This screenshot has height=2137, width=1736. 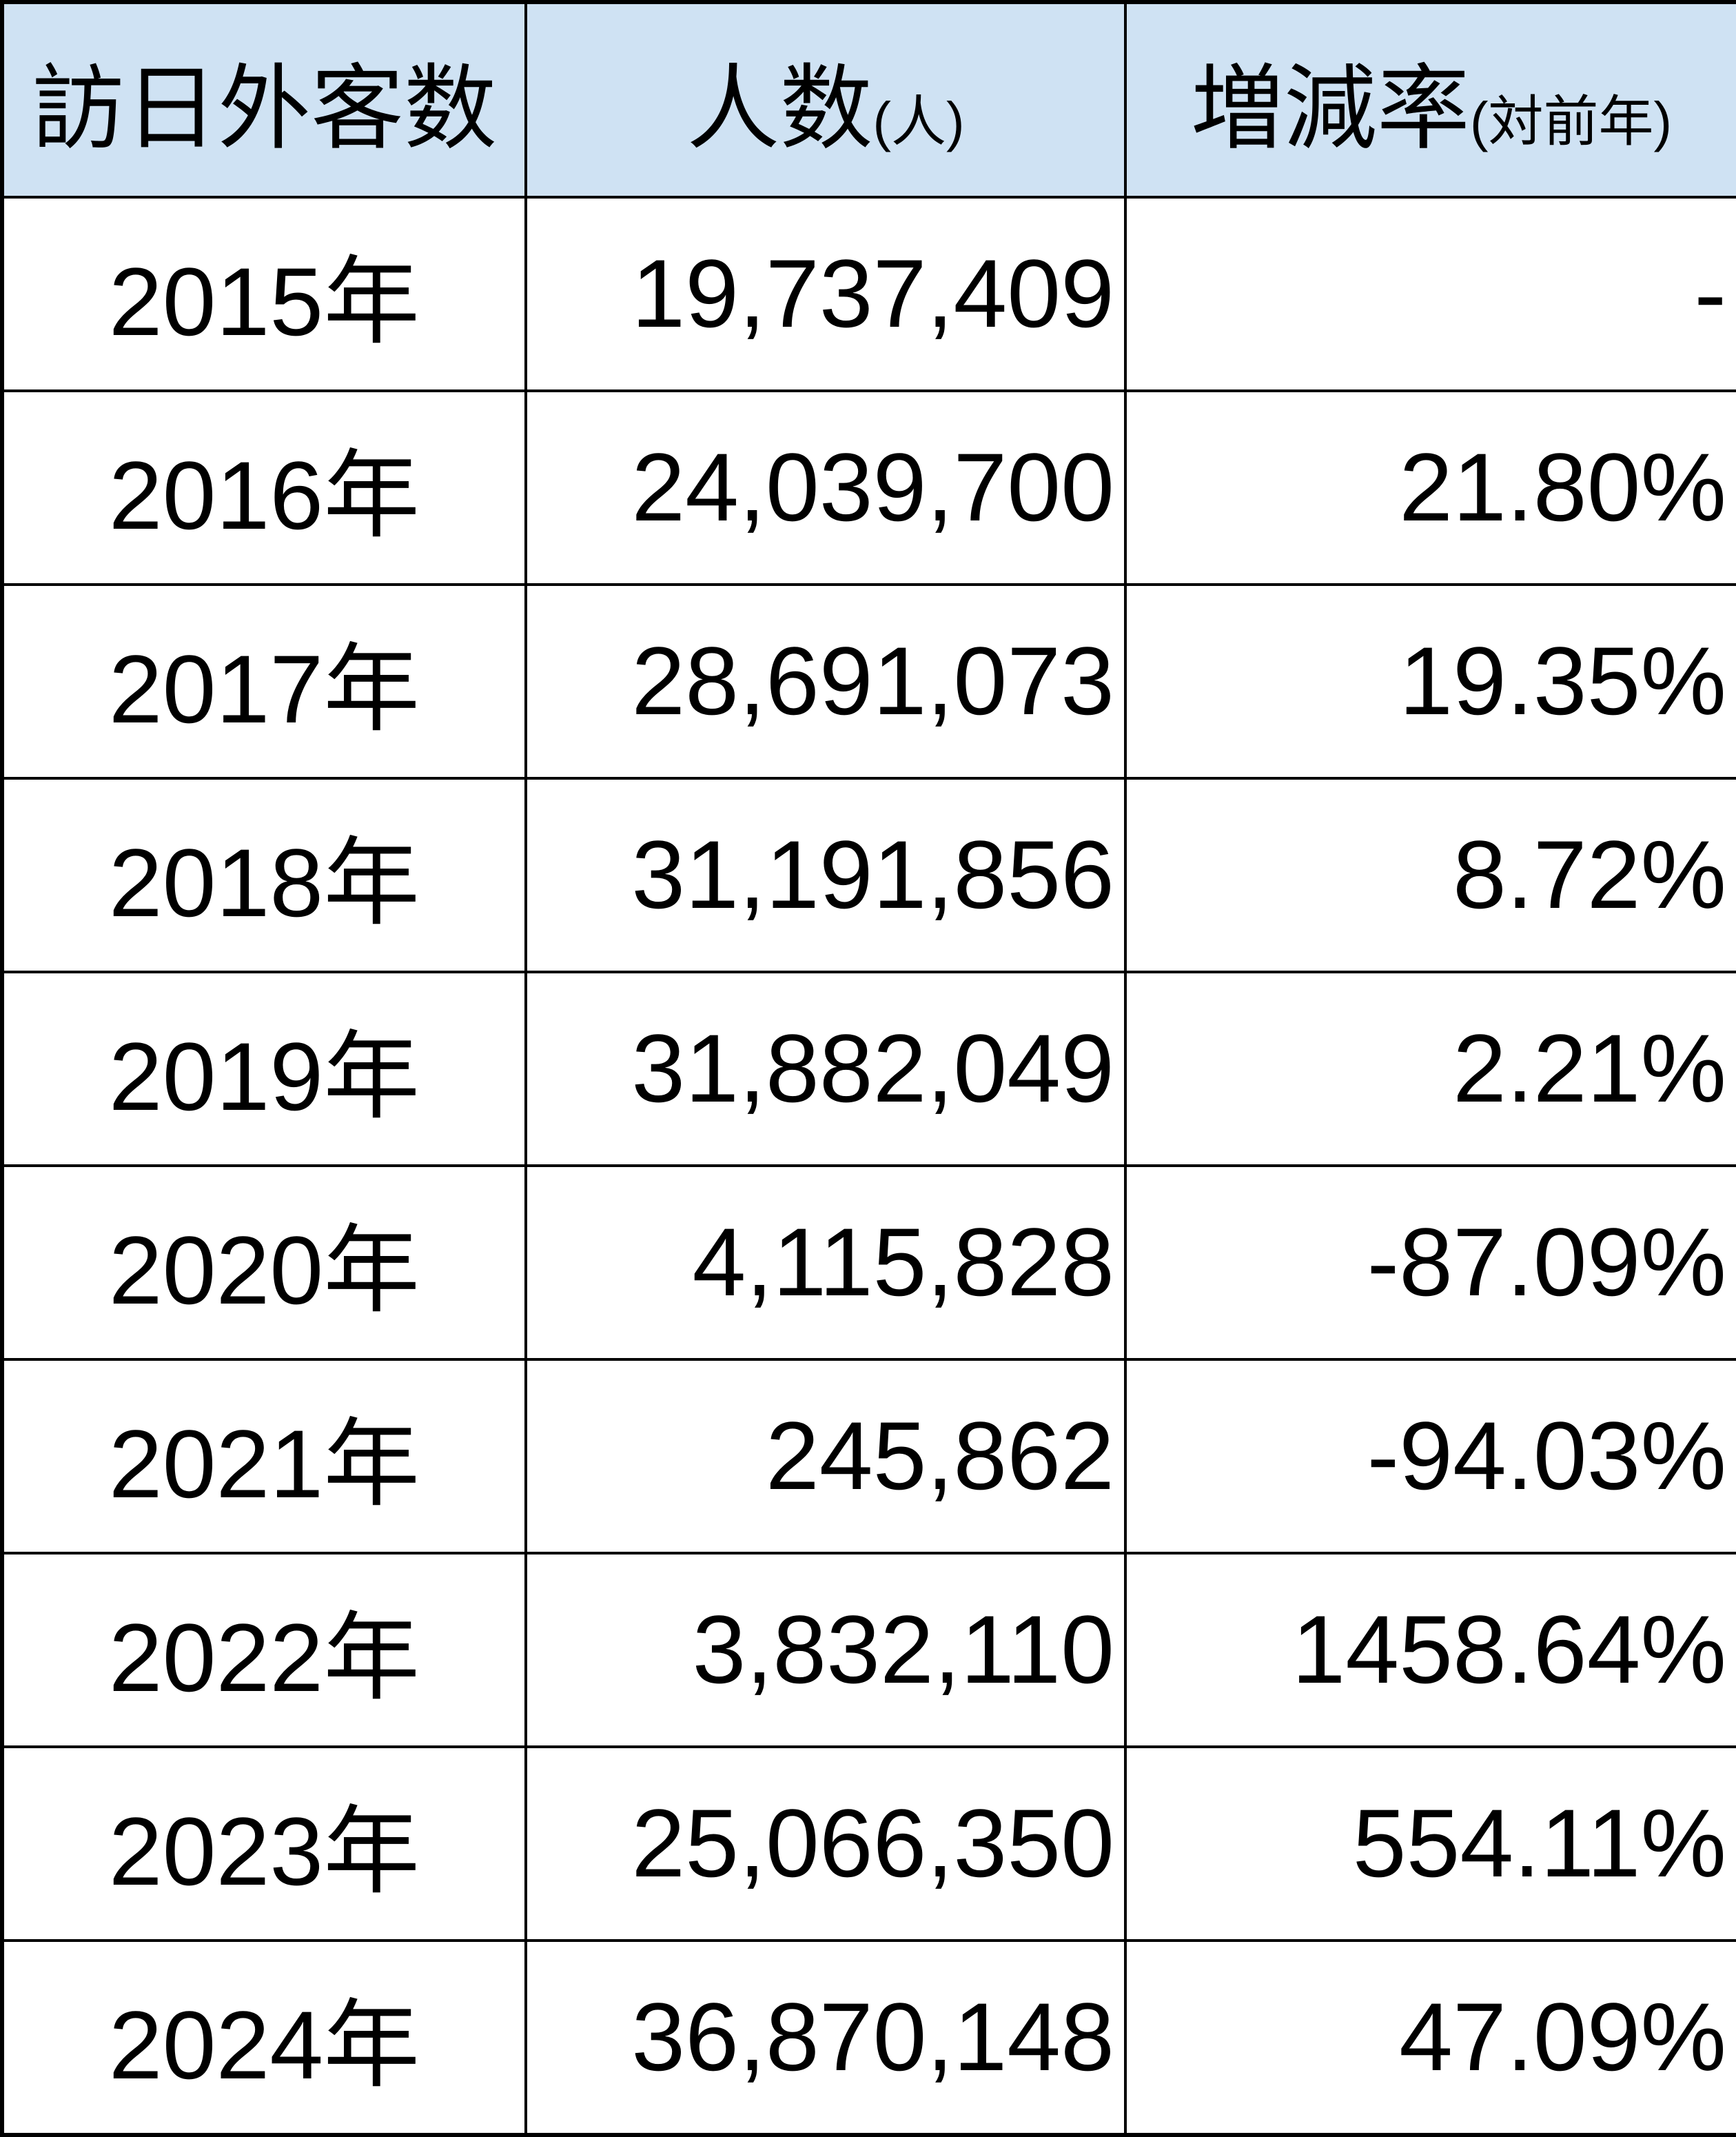 What do you see at coordinates (264, 1068) in the screenshot?
I see `year-cell: 2019年` at bounding box center [264, 1068].